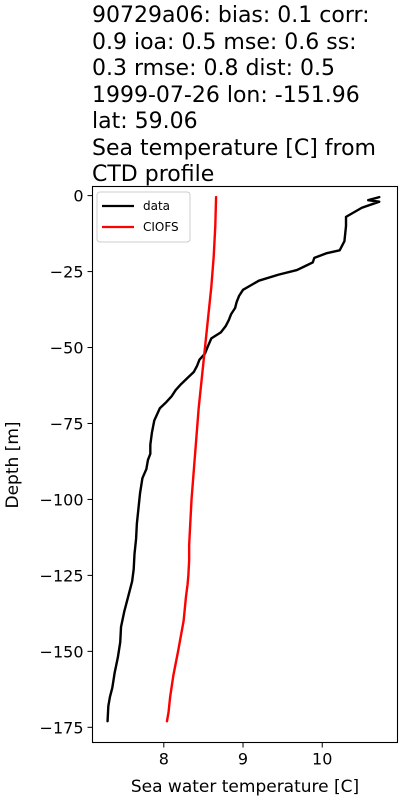 The width and height of the screenshot is (400, 800). Describe the element at coordinates (245, 787) in the screenshot. I see `x-axis-label: Sea water temperature [C]` at that location.